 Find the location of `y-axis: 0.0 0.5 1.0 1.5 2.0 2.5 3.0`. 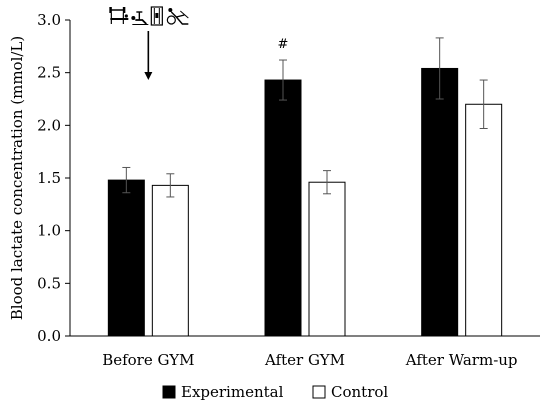

y-axis: 0.0 0.5 1.0 1.5 2.0 2.5 3.0 is located at coordinates (54, 178).